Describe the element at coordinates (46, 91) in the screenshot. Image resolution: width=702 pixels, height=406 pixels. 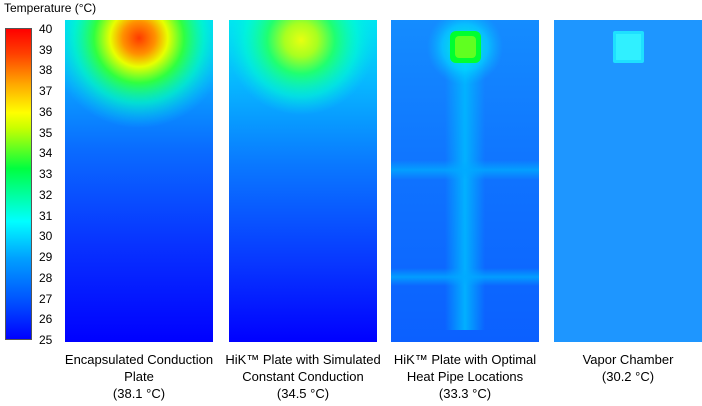
I see `colorbar-tick-label: 37` at that location.